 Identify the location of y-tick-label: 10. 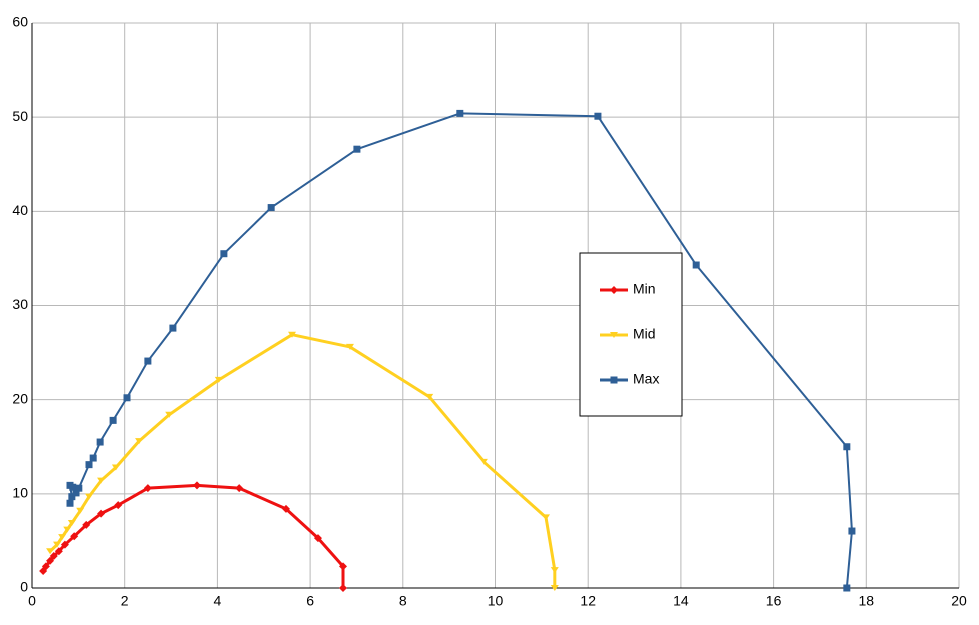
(20, 493).